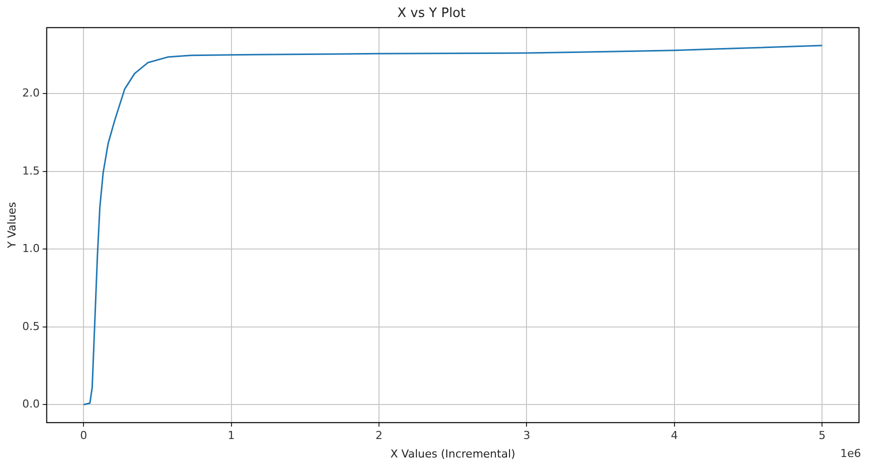  I want to click on x-tick-label: 2, so click(379, 435).